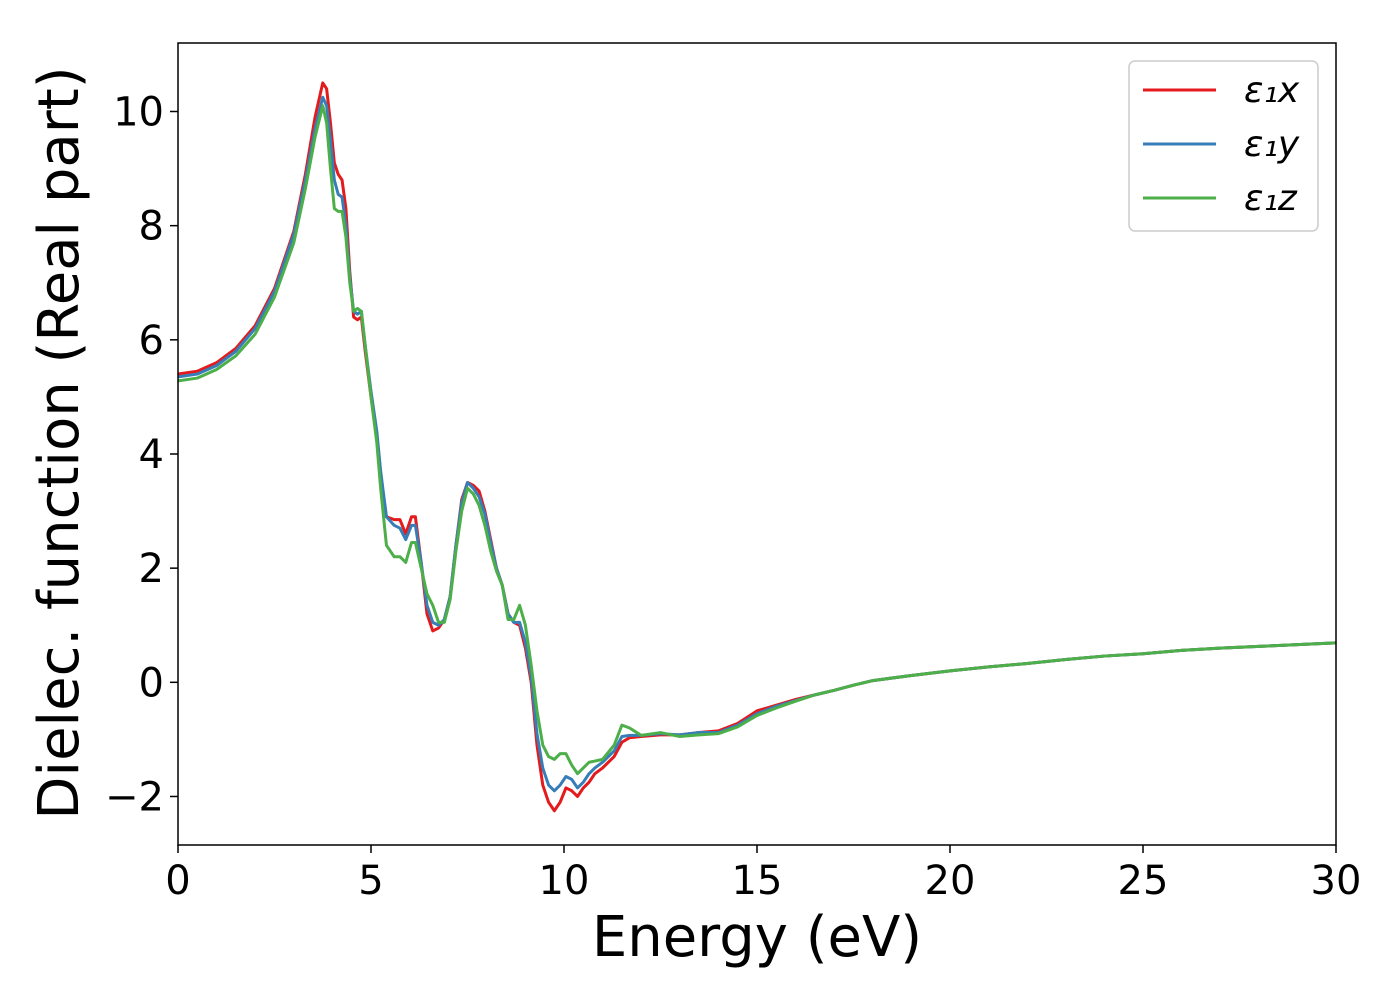 Image resolution: width=1400 pixels, height=1004 pixels. Describe the element at coordinates (1271, 198) in the screenshot. I see `legend-label: ε₁z` at that location.